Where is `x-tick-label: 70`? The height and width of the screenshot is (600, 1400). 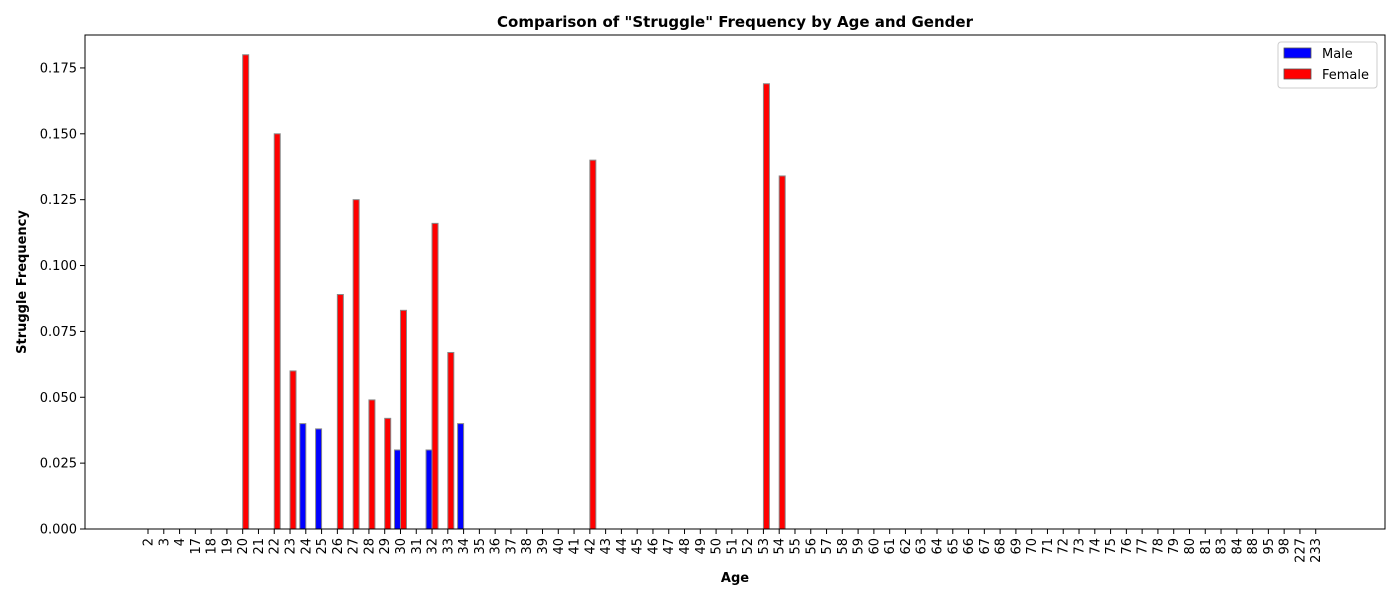 x-tick-label: 70 is located at coordinates (1032, 546).